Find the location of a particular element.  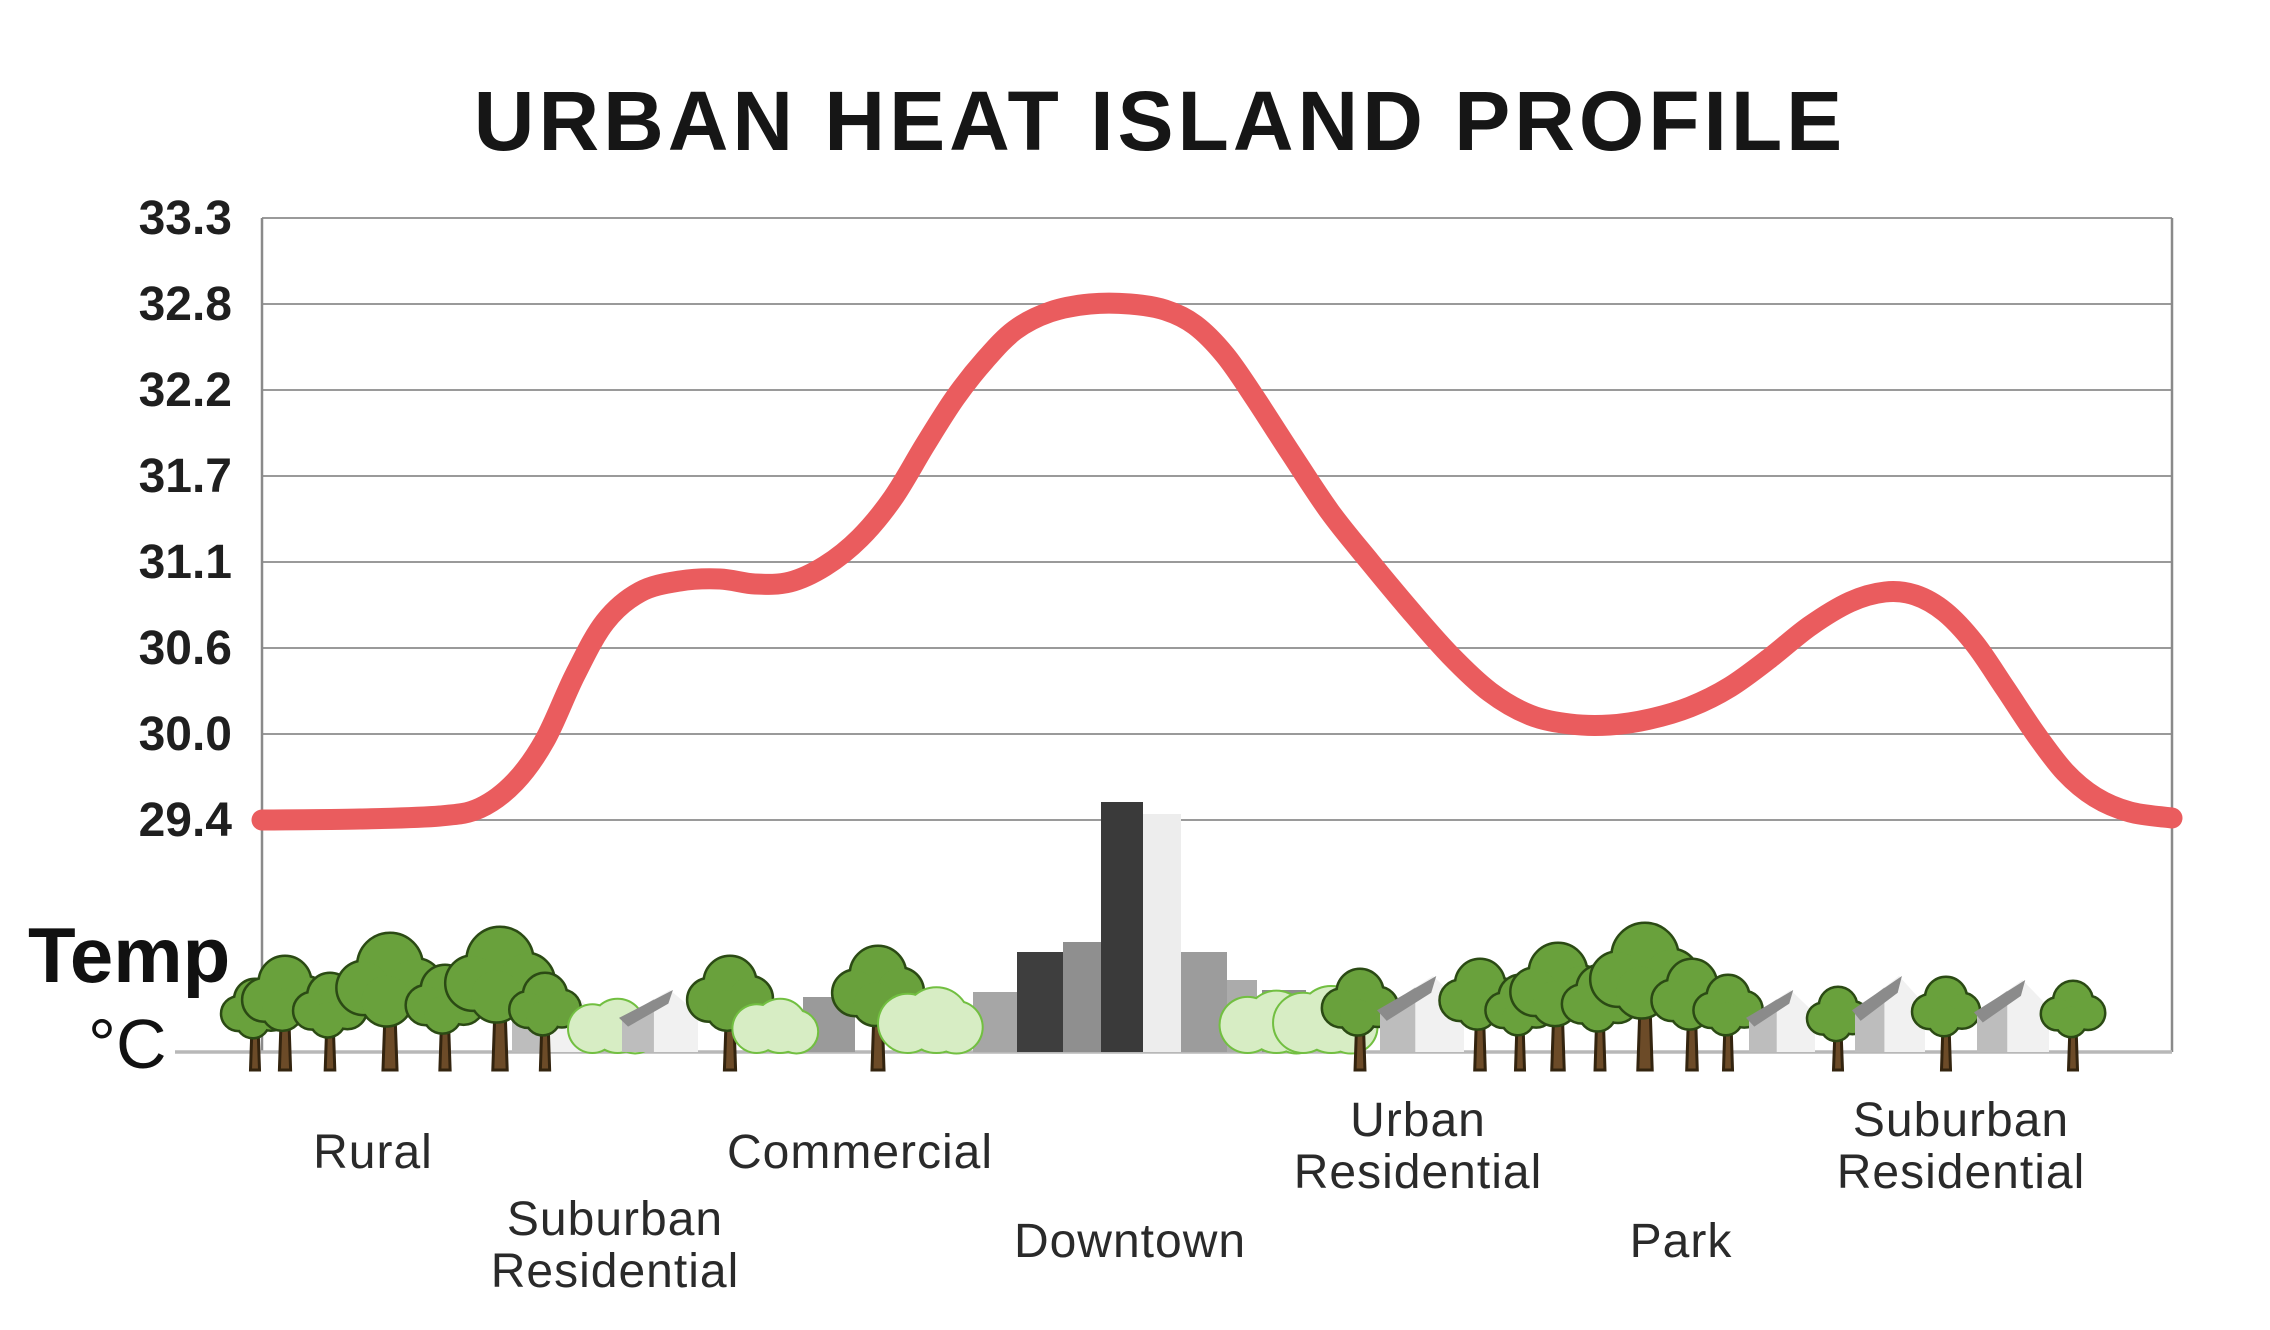

chart-title: URBAN HEAT ISLAND PROFILE is located at coordinates (1160, 121).